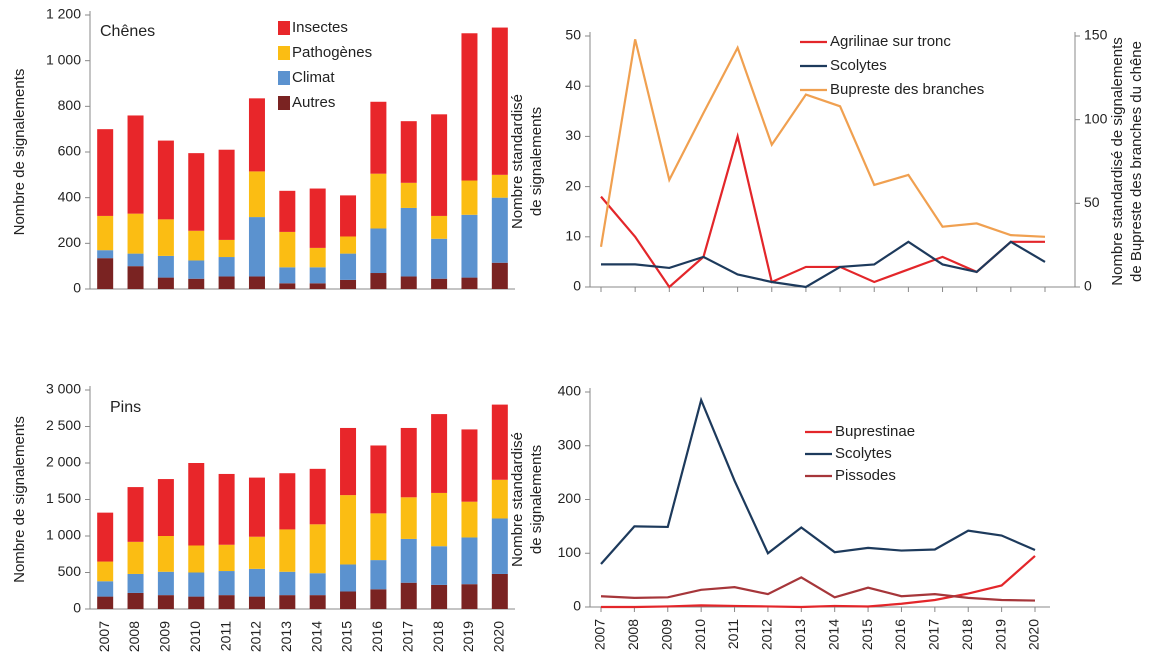 This screenshot has width=1160, height=666. I want to click on y-axis-label: Nombre de signalements, so click(19, 152).